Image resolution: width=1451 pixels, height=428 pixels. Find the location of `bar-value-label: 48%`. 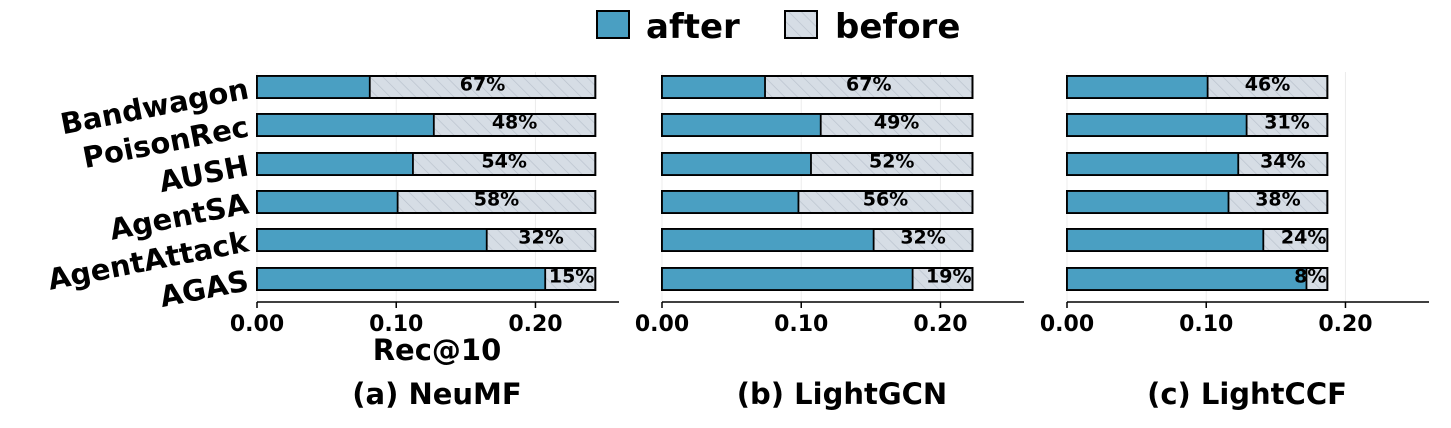

bar-value-label: 48% is located at coordinates (514, 123).